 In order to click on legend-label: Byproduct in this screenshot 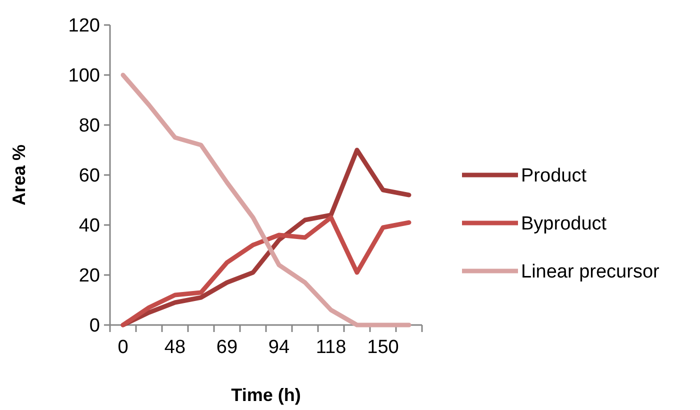, I will do `click(564, 224)`.